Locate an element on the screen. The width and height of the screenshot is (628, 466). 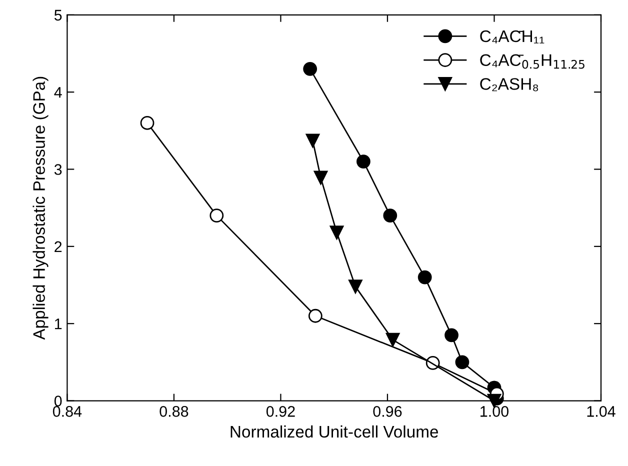
y-tick-label: 3 is located at coordinates (58, 169).